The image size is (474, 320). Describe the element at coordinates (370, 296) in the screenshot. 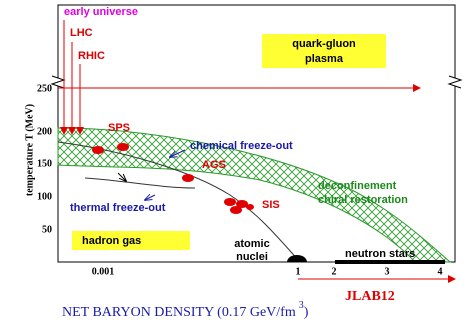

I see `label: JLAB12` at that location.